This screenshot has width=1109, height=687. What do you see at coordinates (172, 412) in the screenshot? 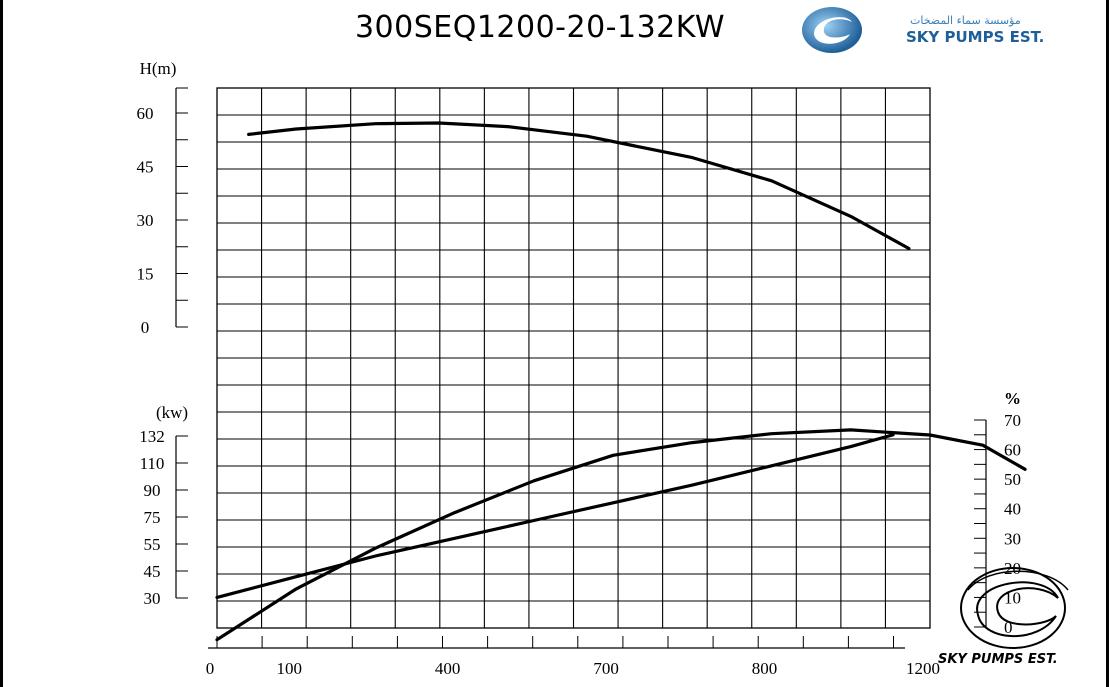
I see `power-axis-label: (kw)` at bounding box center [172, 412].